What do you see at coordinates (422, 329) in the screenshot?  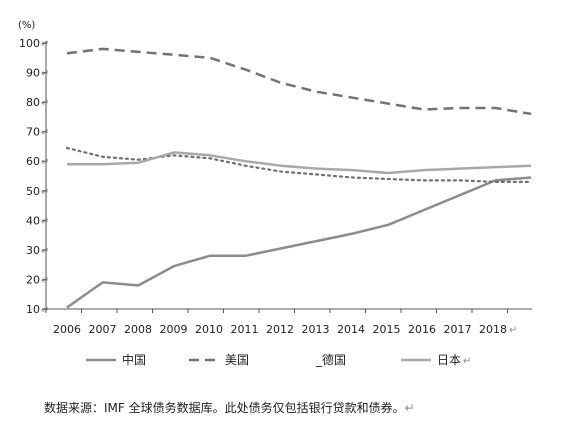 I see `x-tick-label: 2016` at bounding box center [422, 329].